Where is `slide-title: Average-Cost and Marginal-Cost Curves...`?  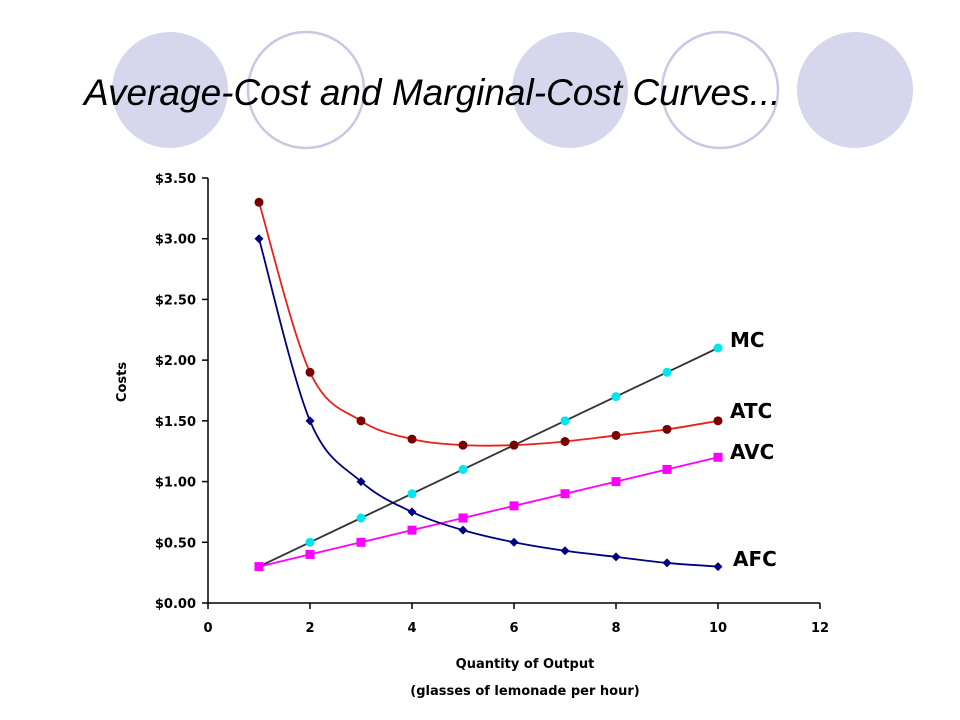 slide-title: Average-Cost and Marginal-Cost Curves... is located at coordinates (432, 92).